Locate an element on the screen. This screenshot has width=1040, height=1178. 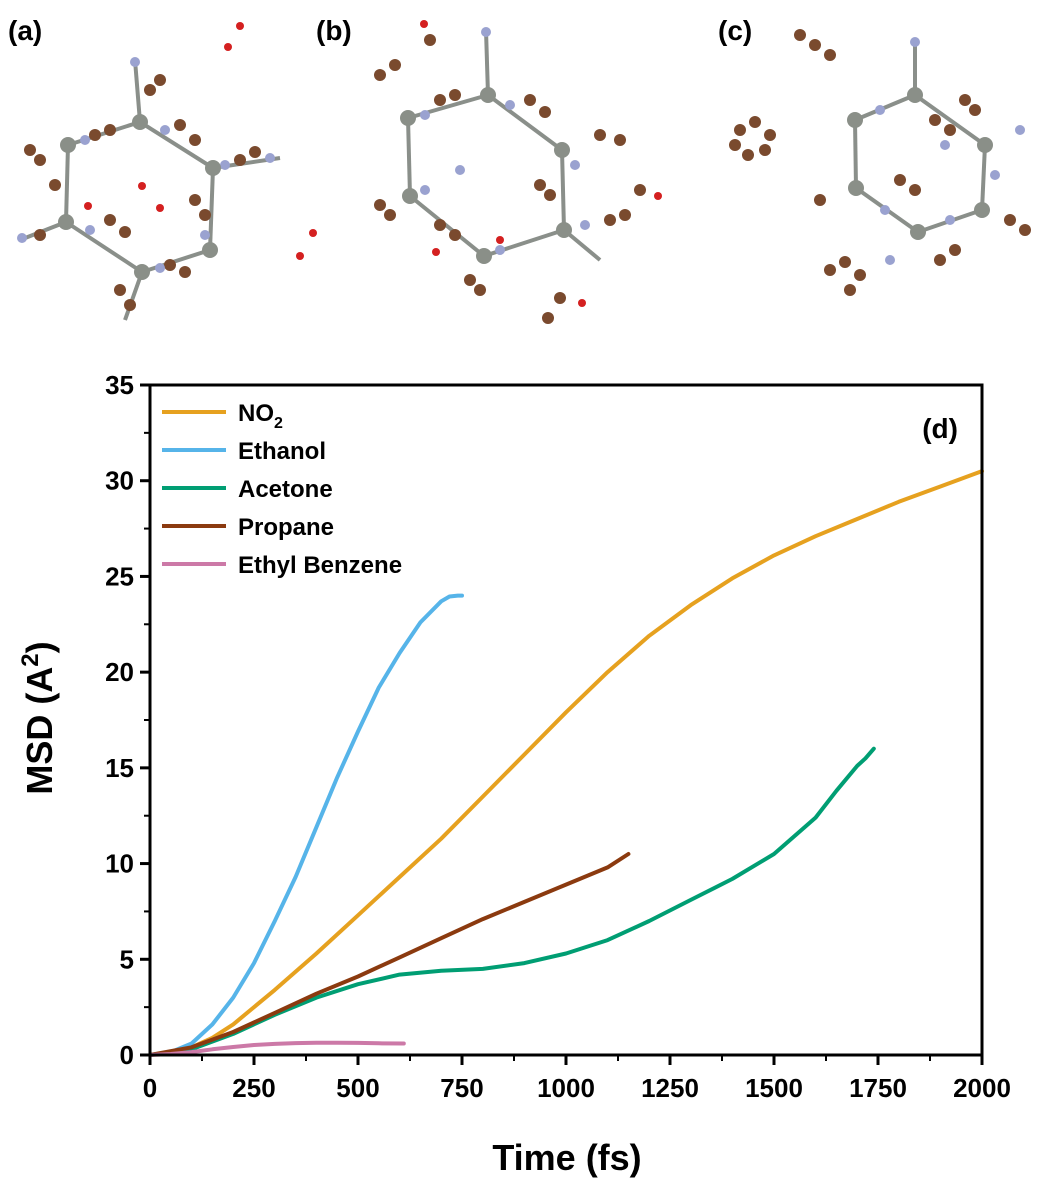
panel-a-label: (a) is located at coordinates (25, 30).